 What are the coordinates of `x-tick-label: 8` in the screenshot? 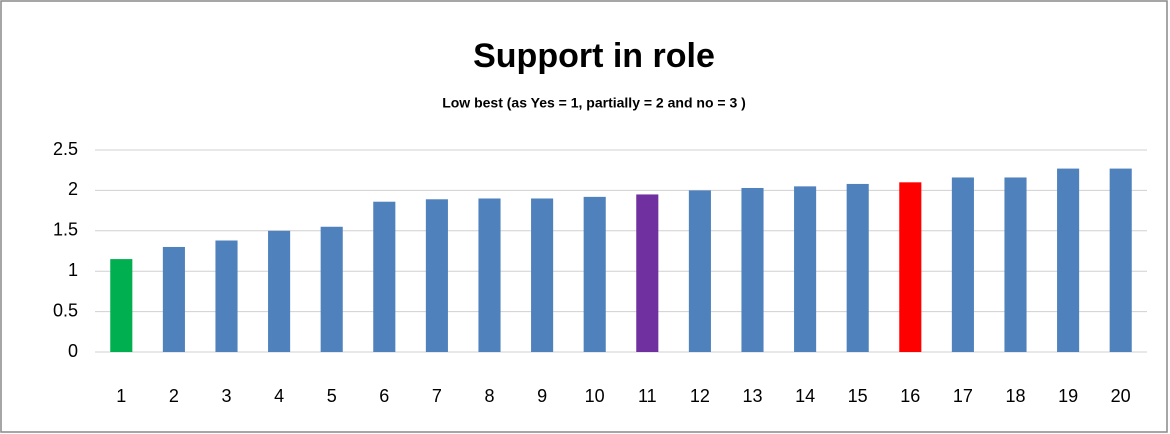 It's located at (489, 396).